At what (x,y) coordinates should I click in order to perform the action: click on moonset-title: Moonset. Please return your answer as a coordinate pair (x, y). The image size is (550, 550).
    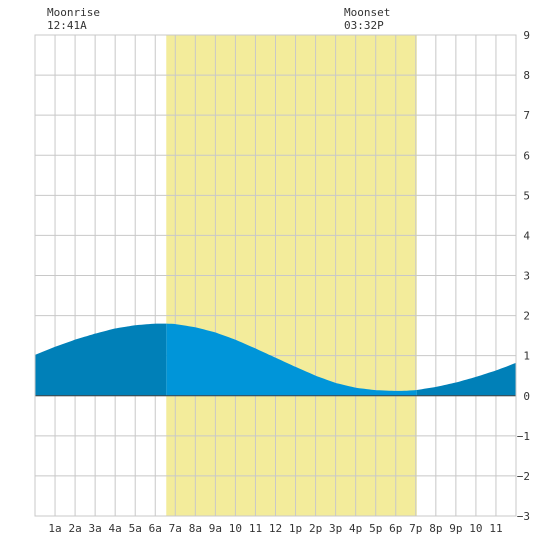
    Looking at the image, I should click on (367, 12).